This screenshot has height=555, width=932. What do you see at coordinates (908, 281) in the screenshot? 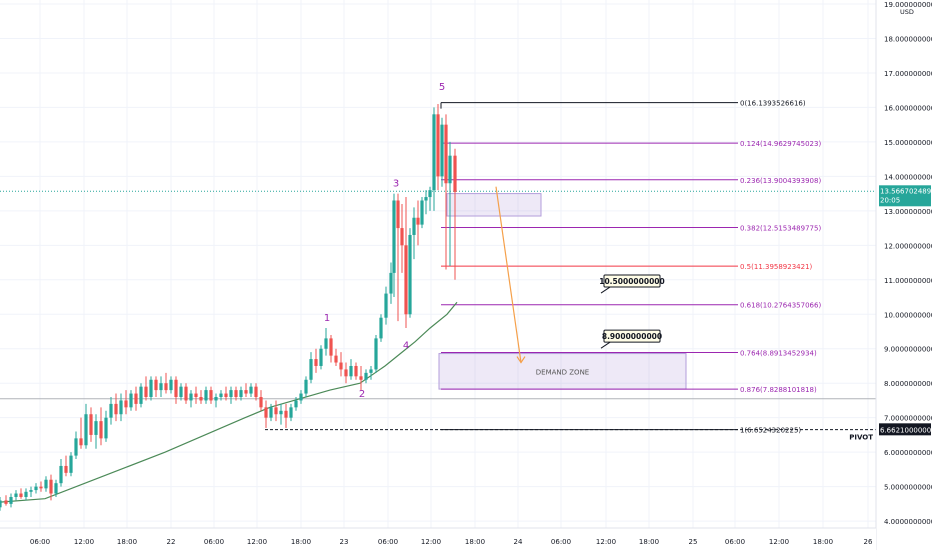
I see `price-tick-label: 11.0000000000` at bounding box center [908, 281].